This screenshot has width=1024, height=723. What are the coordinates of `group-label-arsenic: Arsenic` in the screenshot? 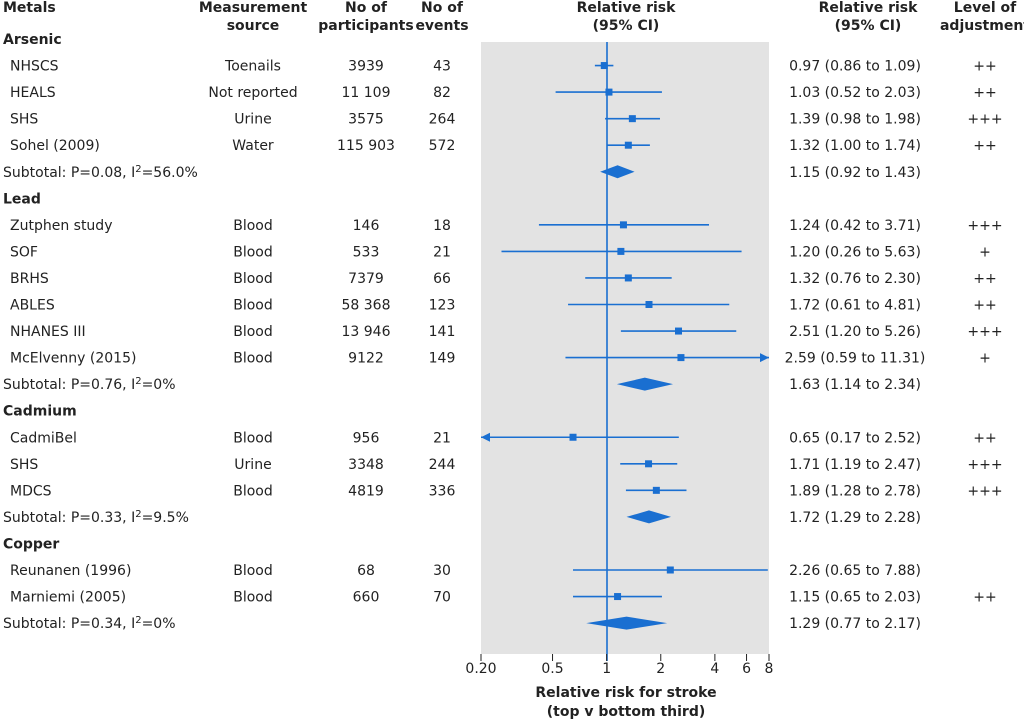 It's located at (32, 40).